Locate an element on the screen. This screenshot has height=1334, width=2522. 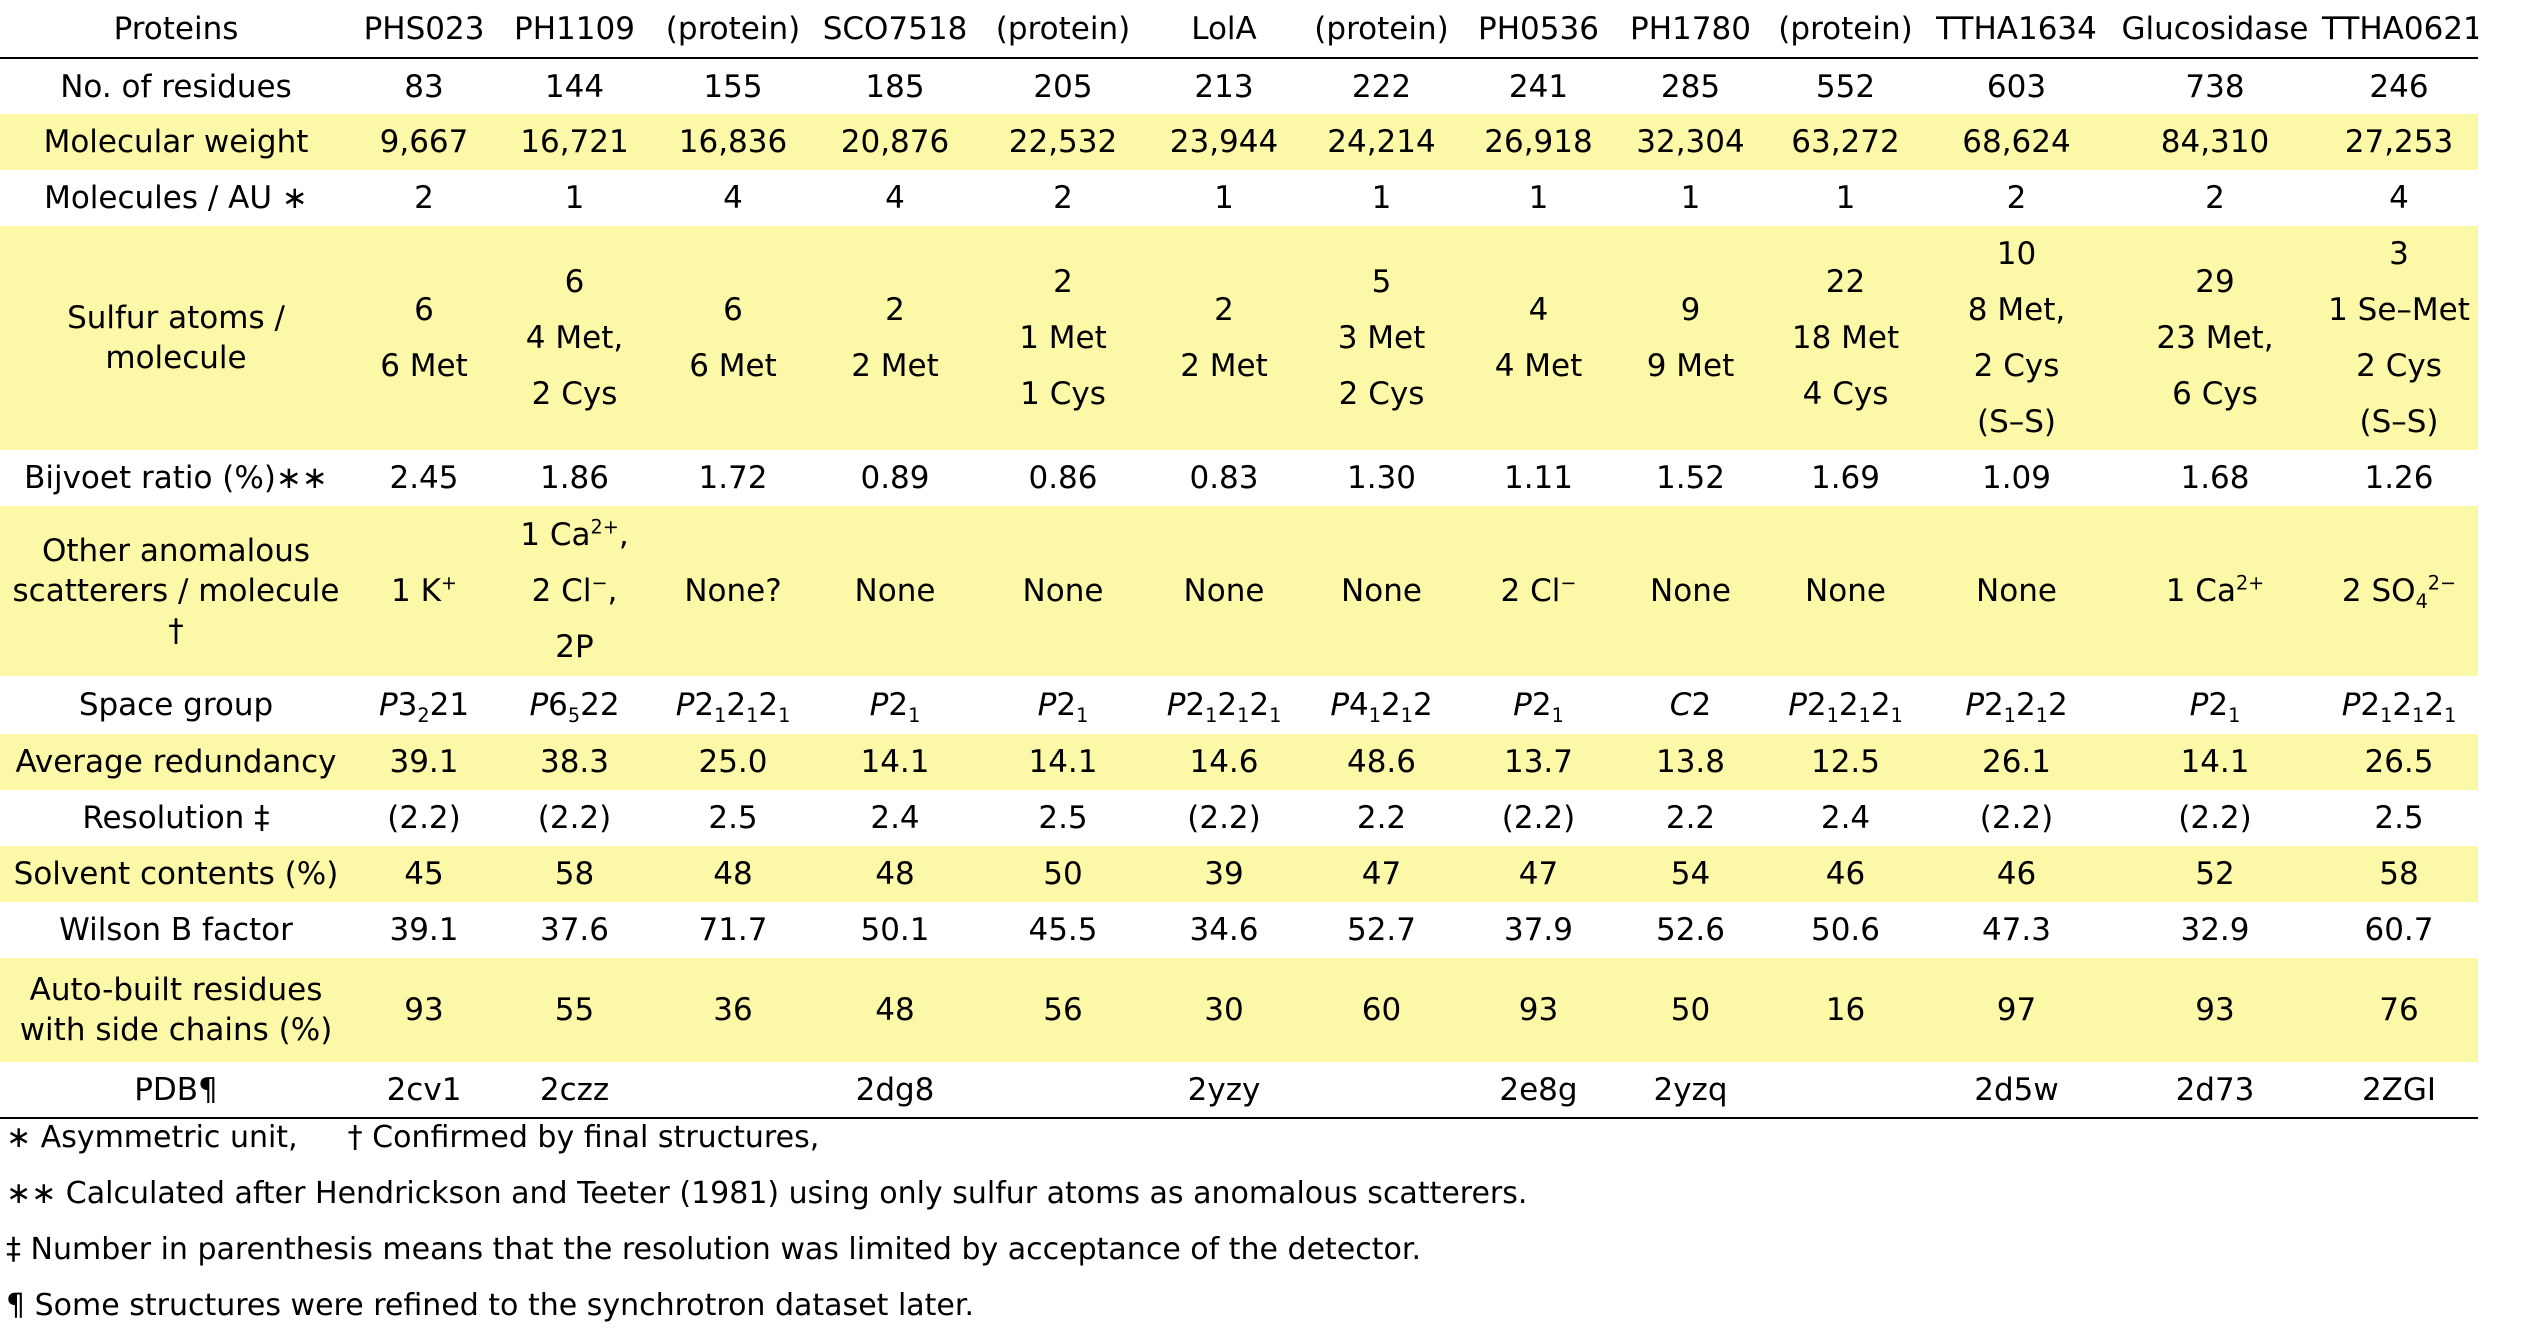
table-cell: 27,253 is located at coordinates (2399, 142).